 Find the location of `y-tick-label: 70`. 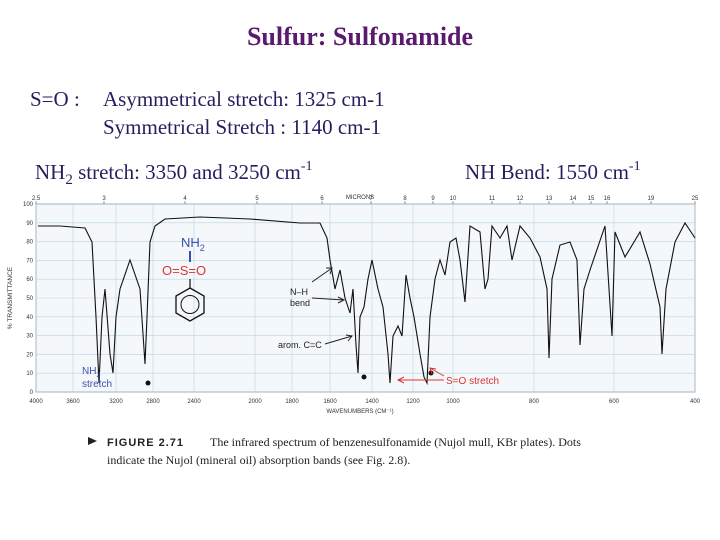

y-tick-label: 70 is located at coordinates (29, 261).